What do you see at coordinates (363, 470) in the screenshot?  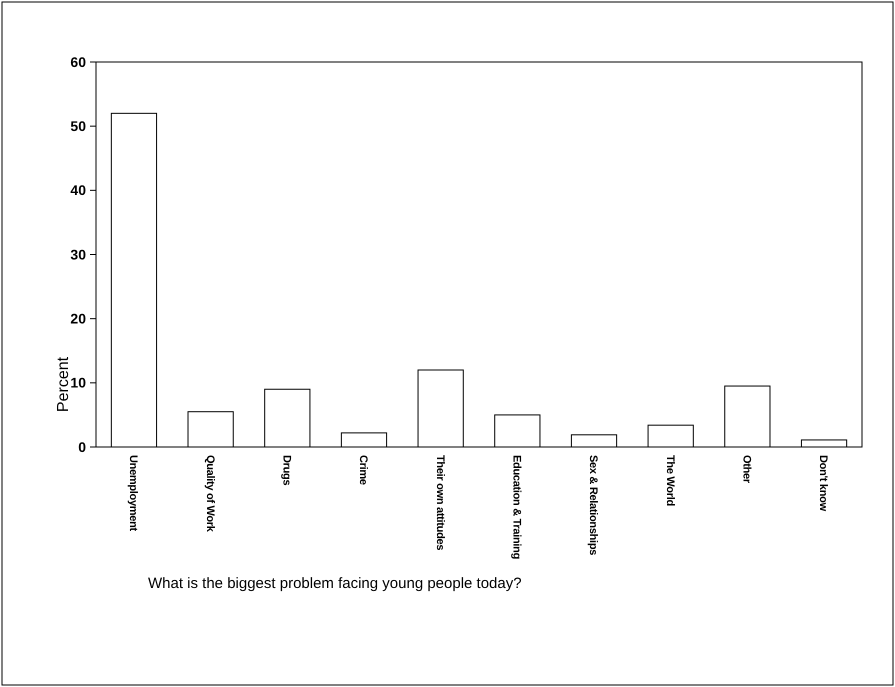 I see `x-tick-label: Crime` at bounding box center [363, 470].